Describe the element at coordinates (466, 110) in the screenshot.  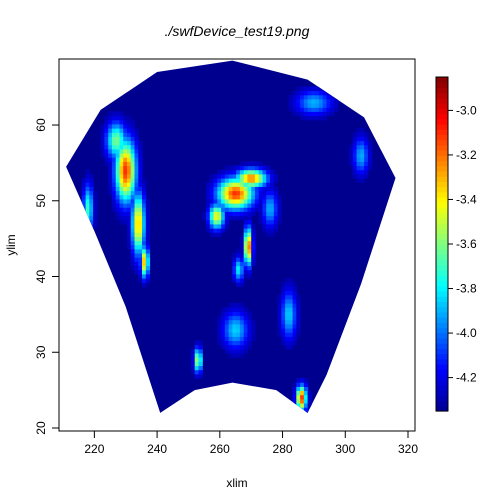
I see `colorbar-tick-label: -3.0` at that location.